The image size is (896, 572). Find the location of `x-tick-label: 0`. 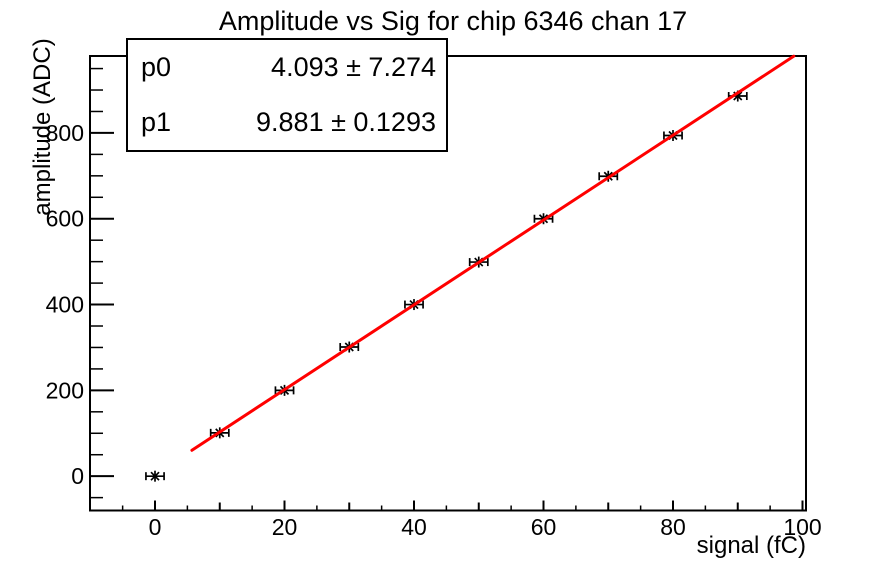

x-tick-label: 0 is located at coordinates (155, 527).